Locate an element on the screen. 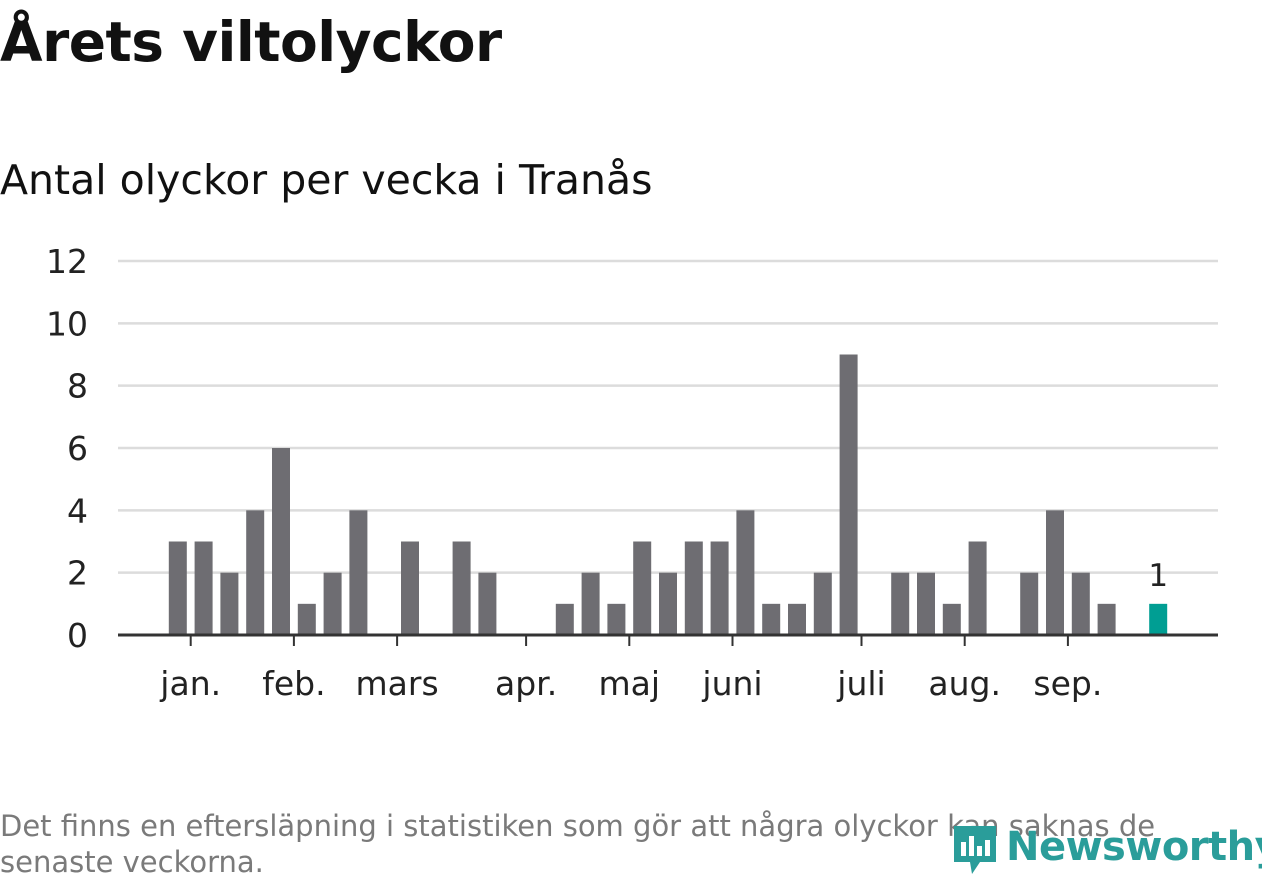  y-tick-label: 6 is located at coordinates (77, 448).